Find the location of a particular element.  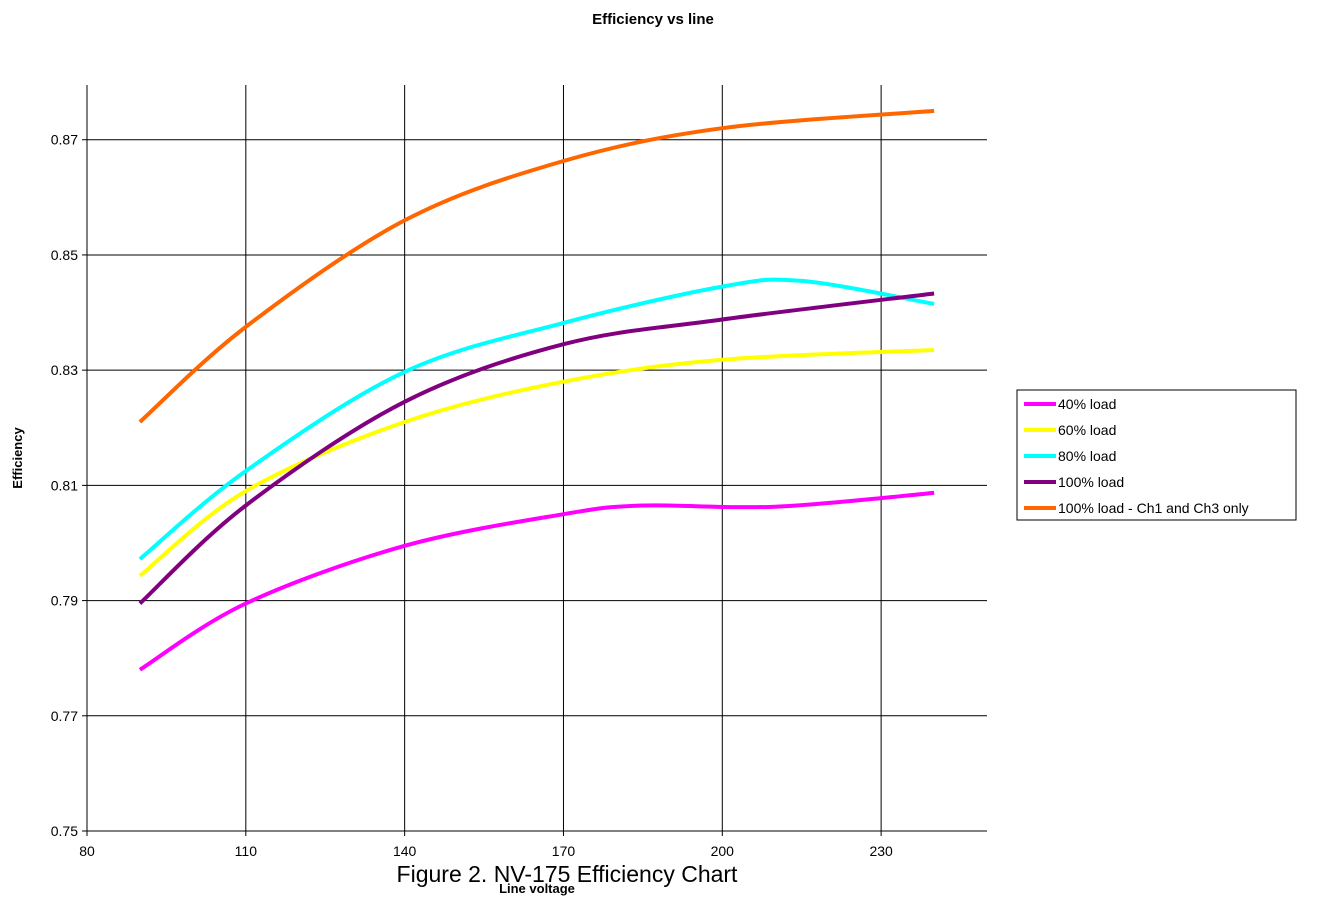

y-tick-label: 0.75 is located at coordinates (64, 831).